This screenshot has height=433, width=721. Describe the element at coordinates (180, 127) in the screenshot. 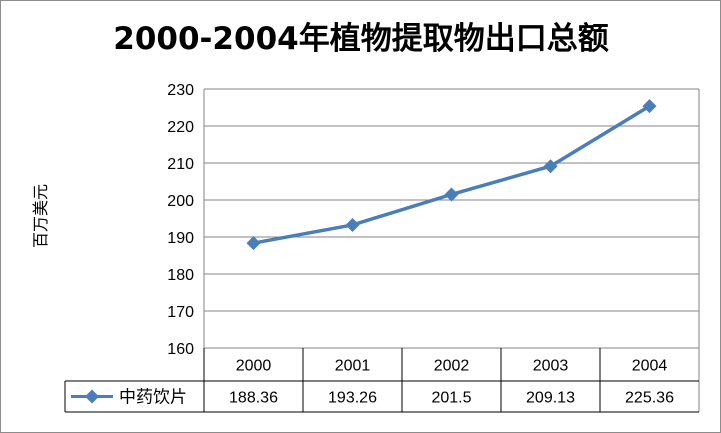

I see `y-tick-label: 220` at that location.